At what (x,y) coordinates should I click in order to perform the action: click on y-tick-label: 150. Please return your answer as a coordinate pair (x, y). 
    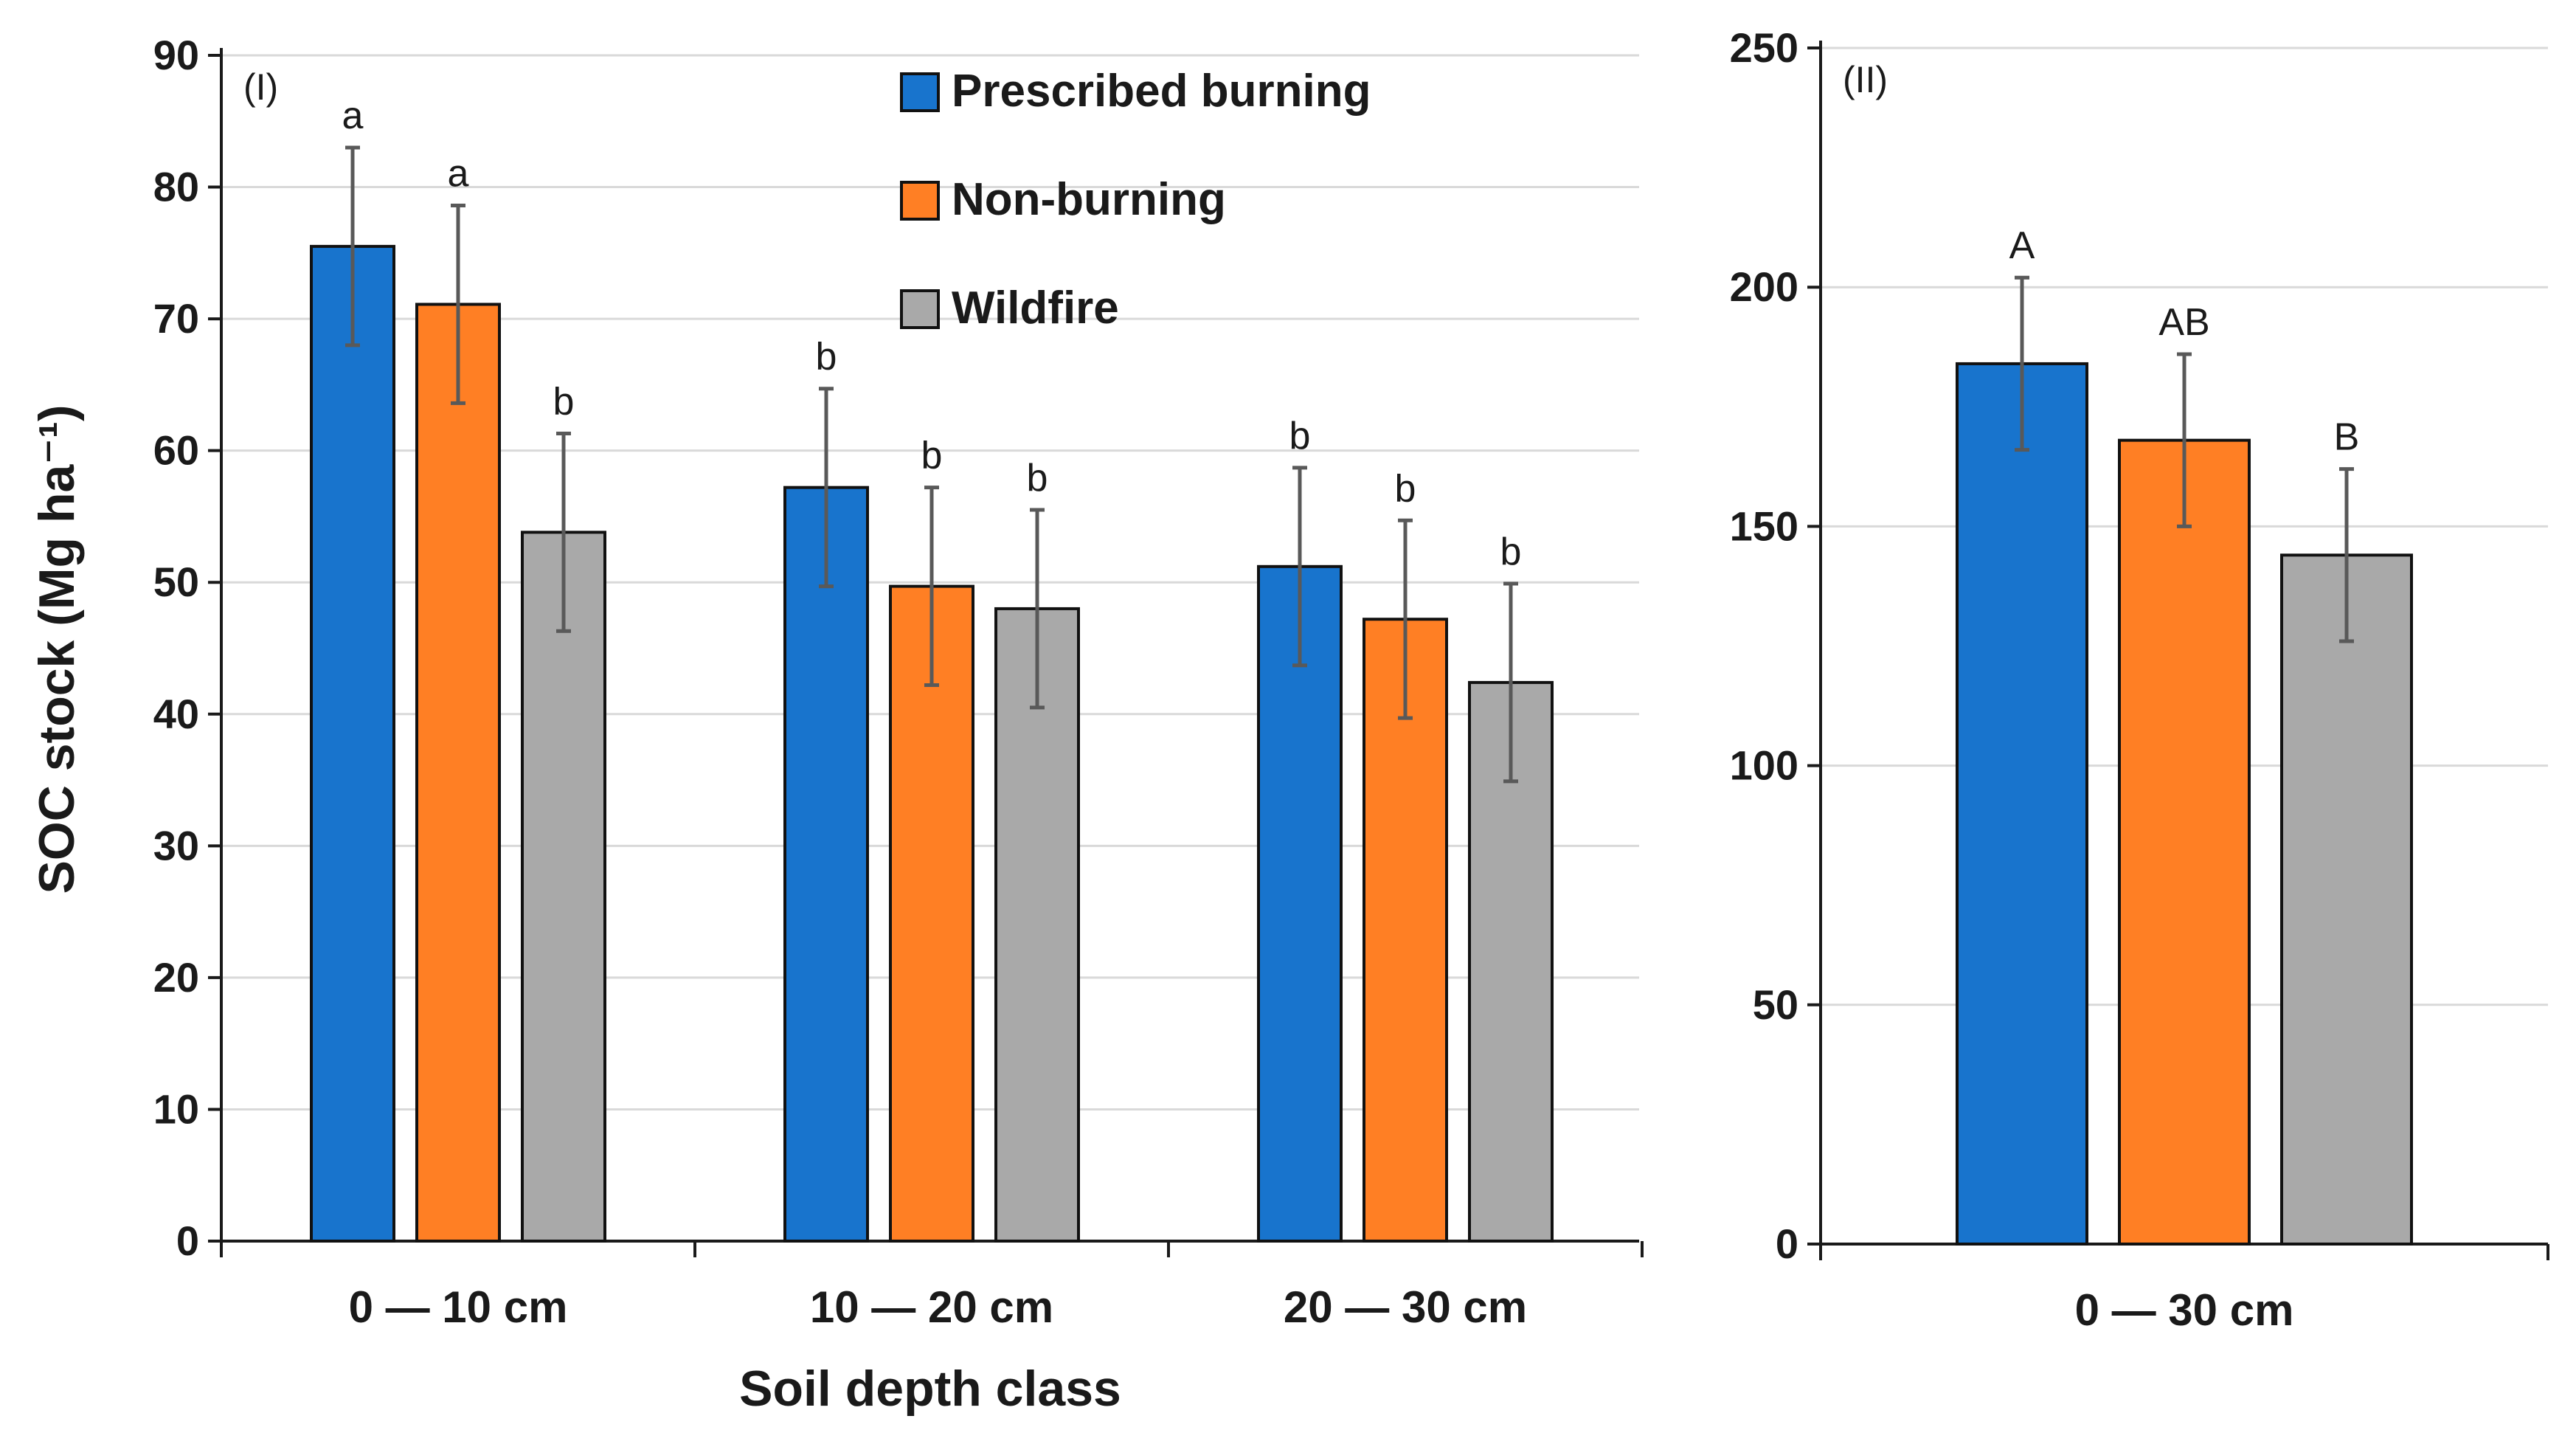
    Looking at the image, I should click on (1764, 525).